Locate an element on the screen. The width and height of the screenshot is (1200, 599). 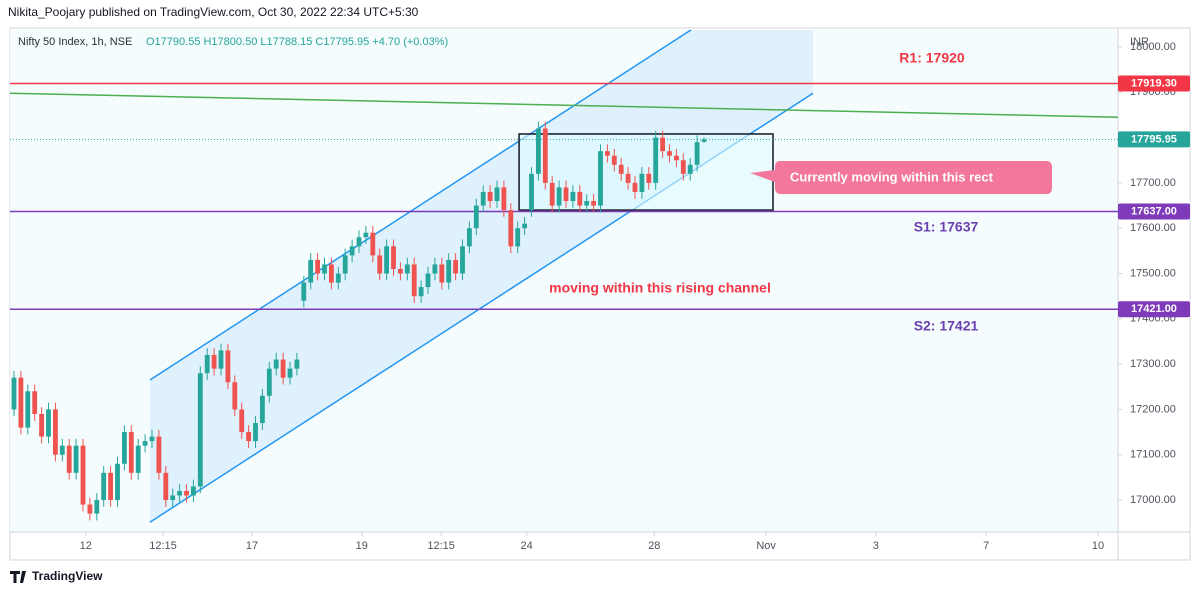
annotation: S2: 17421 is located at coordinates (946, 326).